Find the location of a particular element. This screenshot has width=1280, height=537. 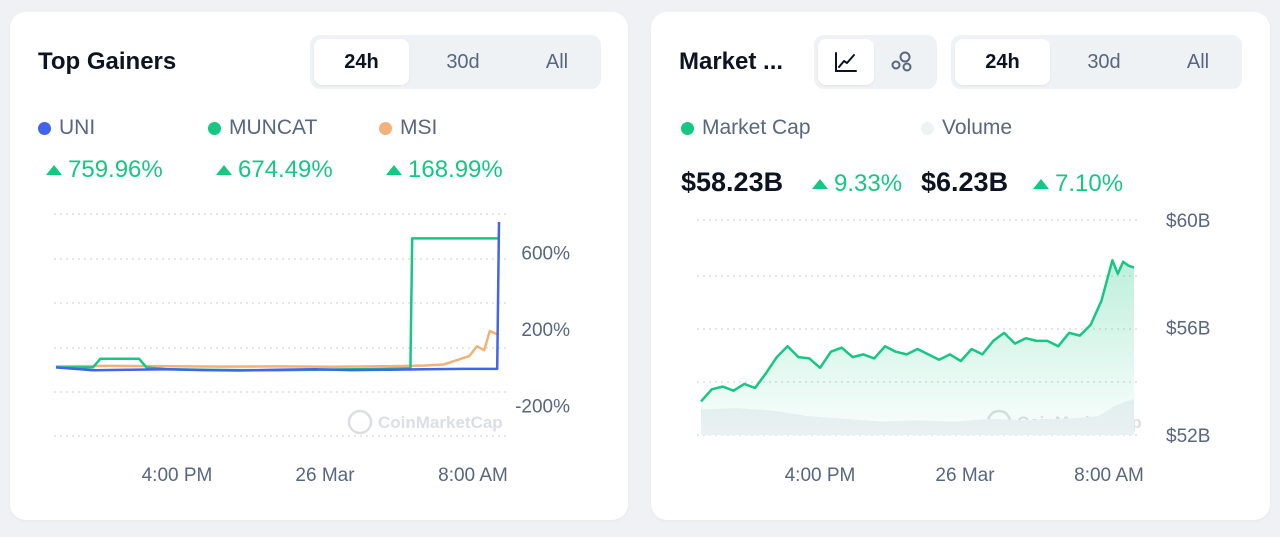

uni-dot-icon is located at coordinates (44, 128).